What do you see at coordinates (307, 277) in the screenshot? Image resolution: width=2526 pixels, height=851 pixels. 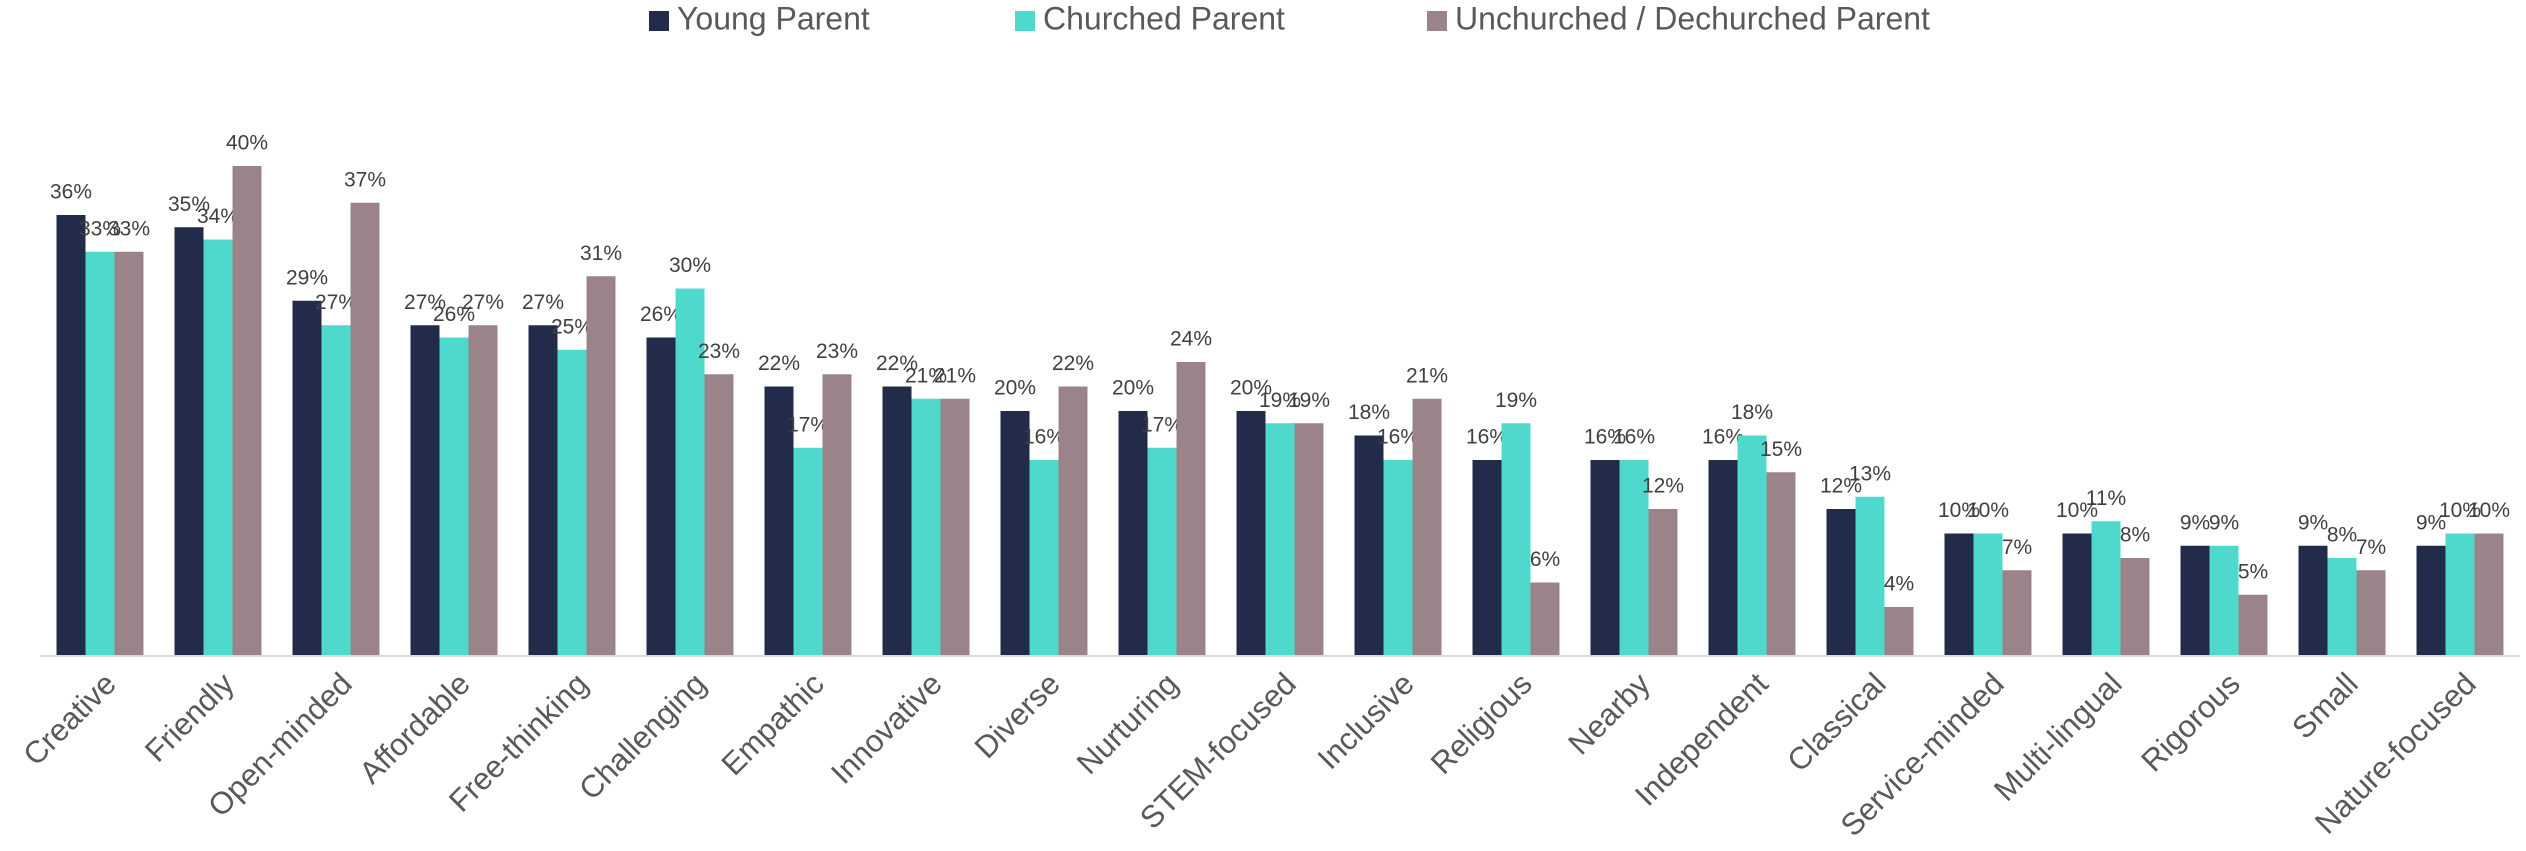 I see `data-label: 29%` at bounding box center [307, 277].